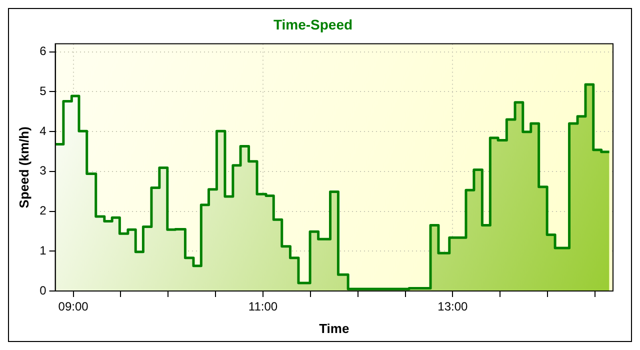 The width and height of the screenshot is (640, 350). Describe the element at coordinates (24, 167) in the screenshot. I see `y-axis-title: Speed (km/h)` at that location.